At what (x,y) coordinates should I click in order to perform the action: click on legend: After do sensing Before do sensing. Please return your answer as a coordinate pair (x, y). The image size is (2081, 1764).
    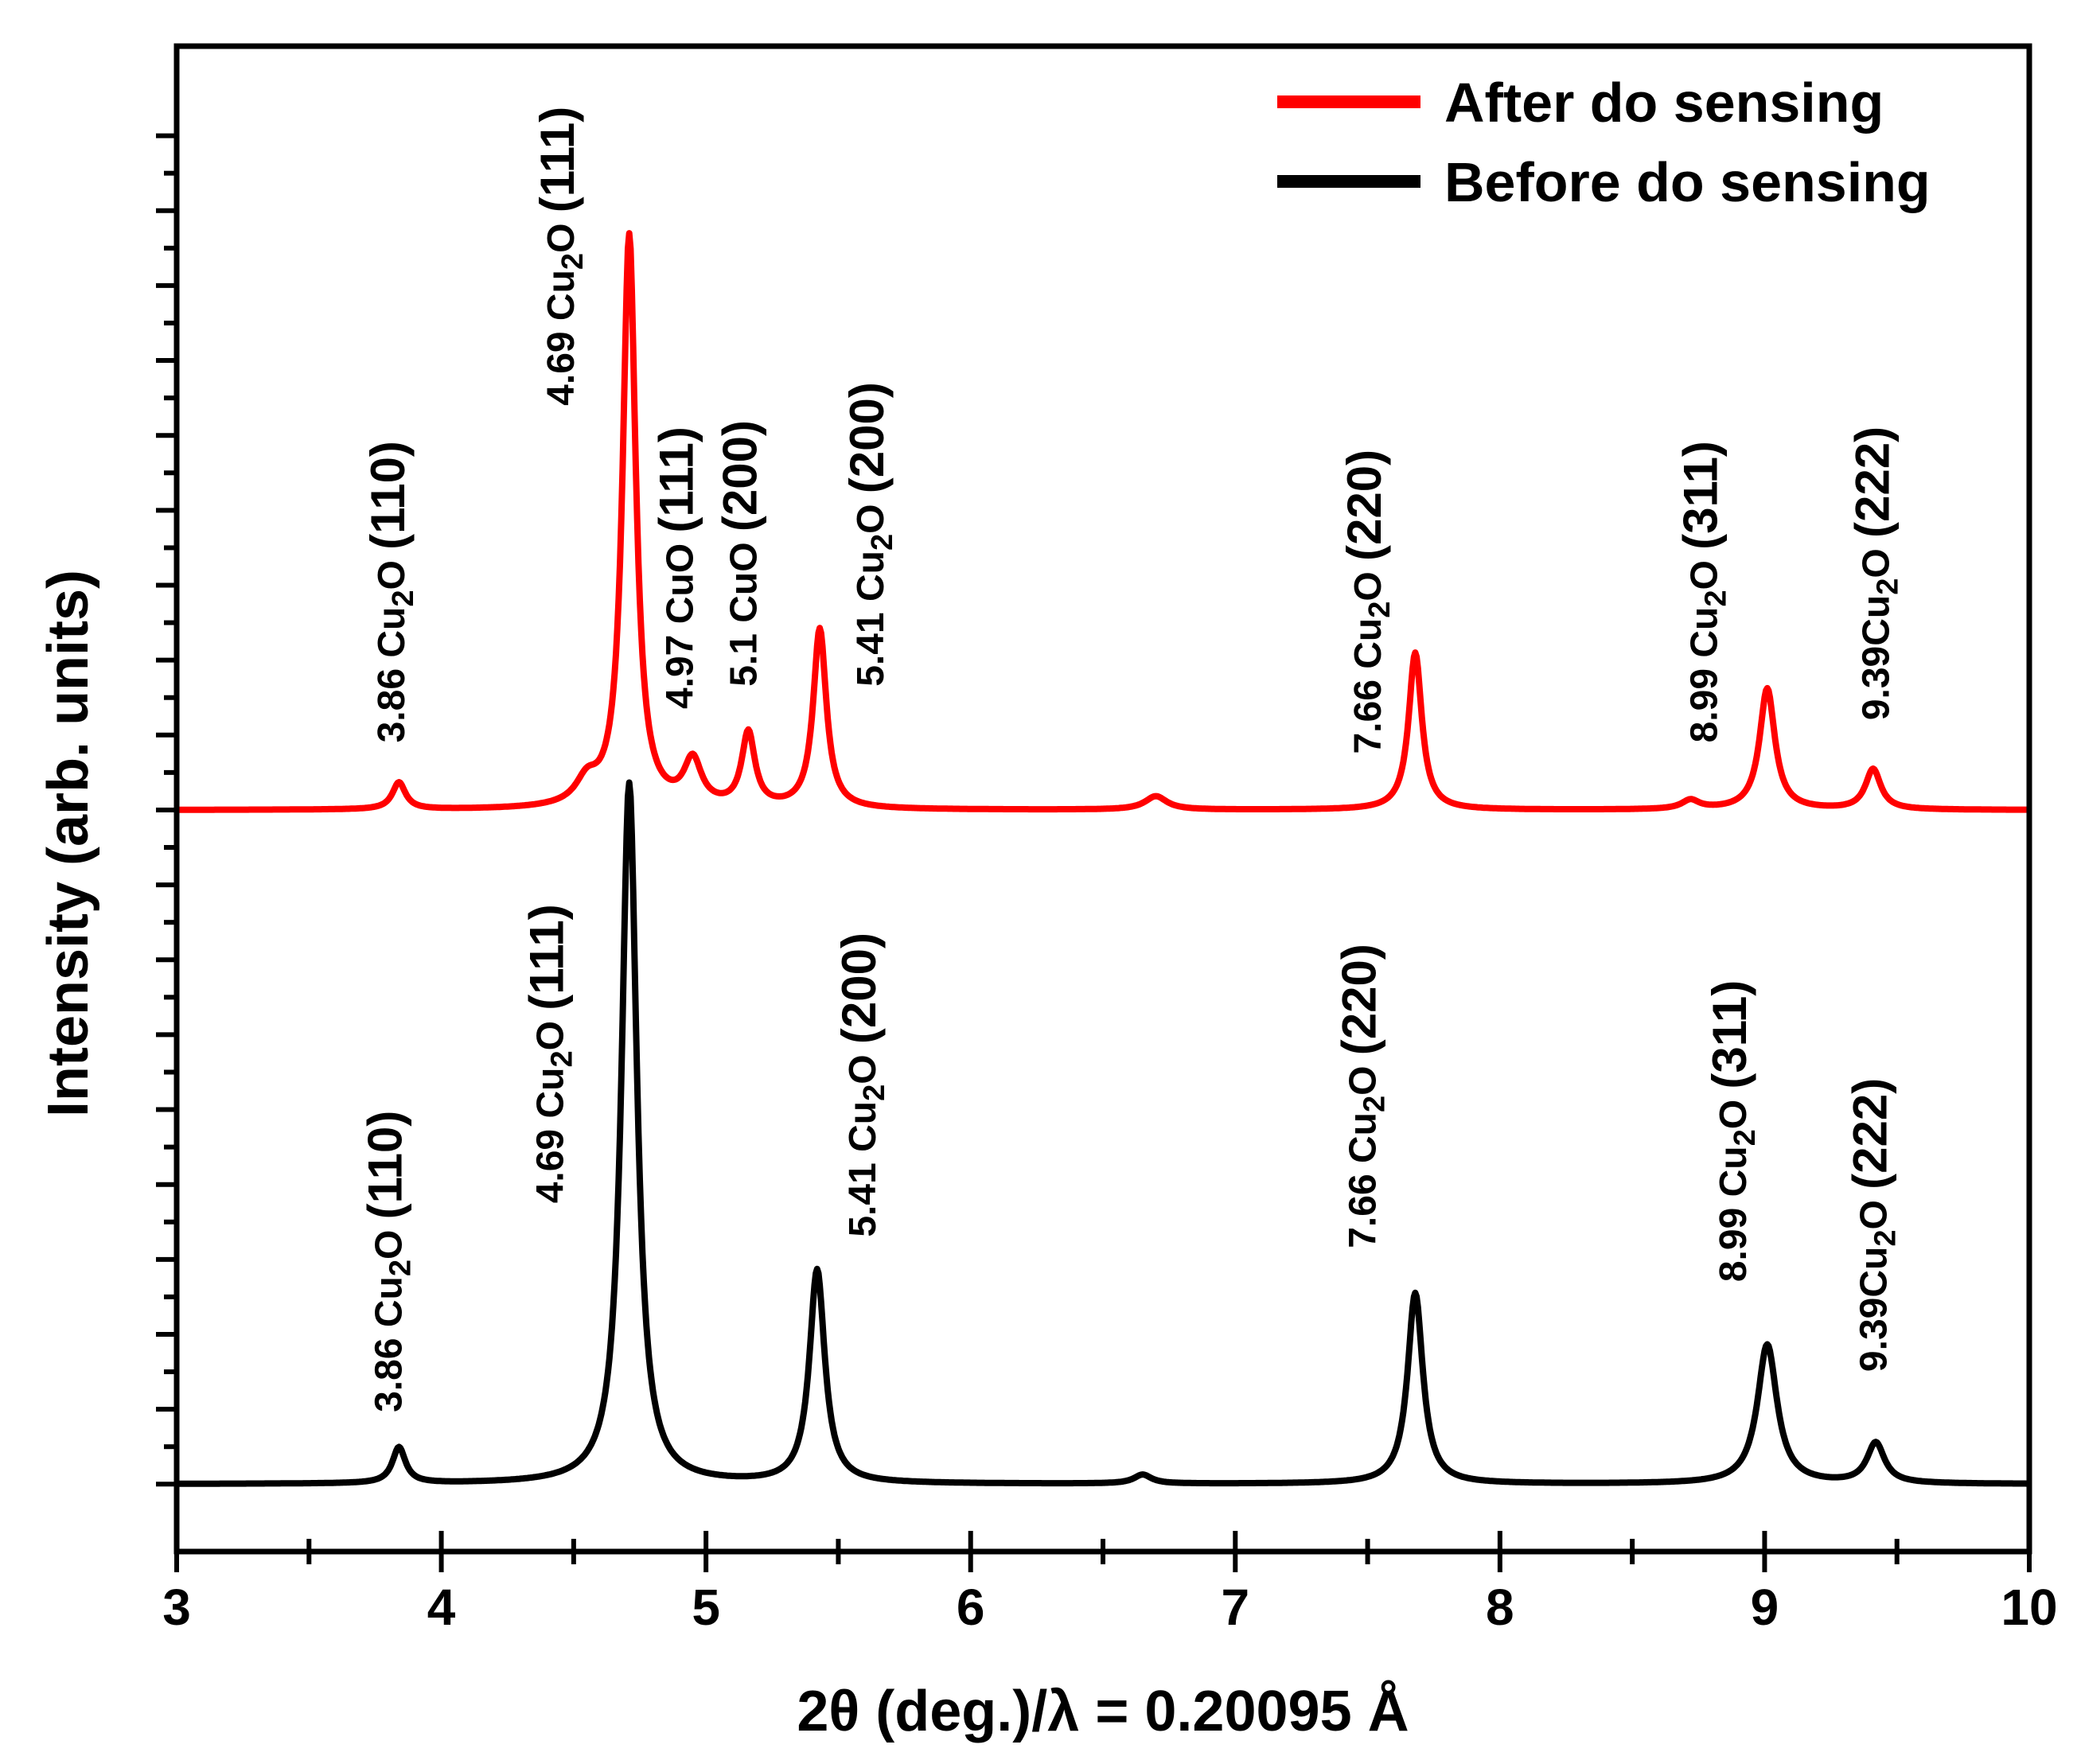
    Looking at the image, I should click on (1604, 142).